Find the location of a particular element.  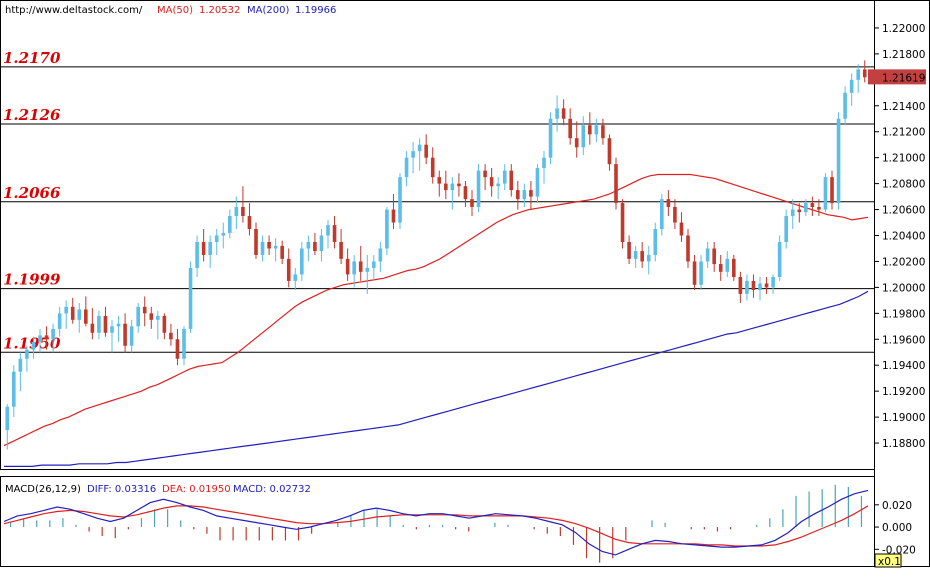

price-tick-10: 1.19800 is located at coordinates (903, 314).